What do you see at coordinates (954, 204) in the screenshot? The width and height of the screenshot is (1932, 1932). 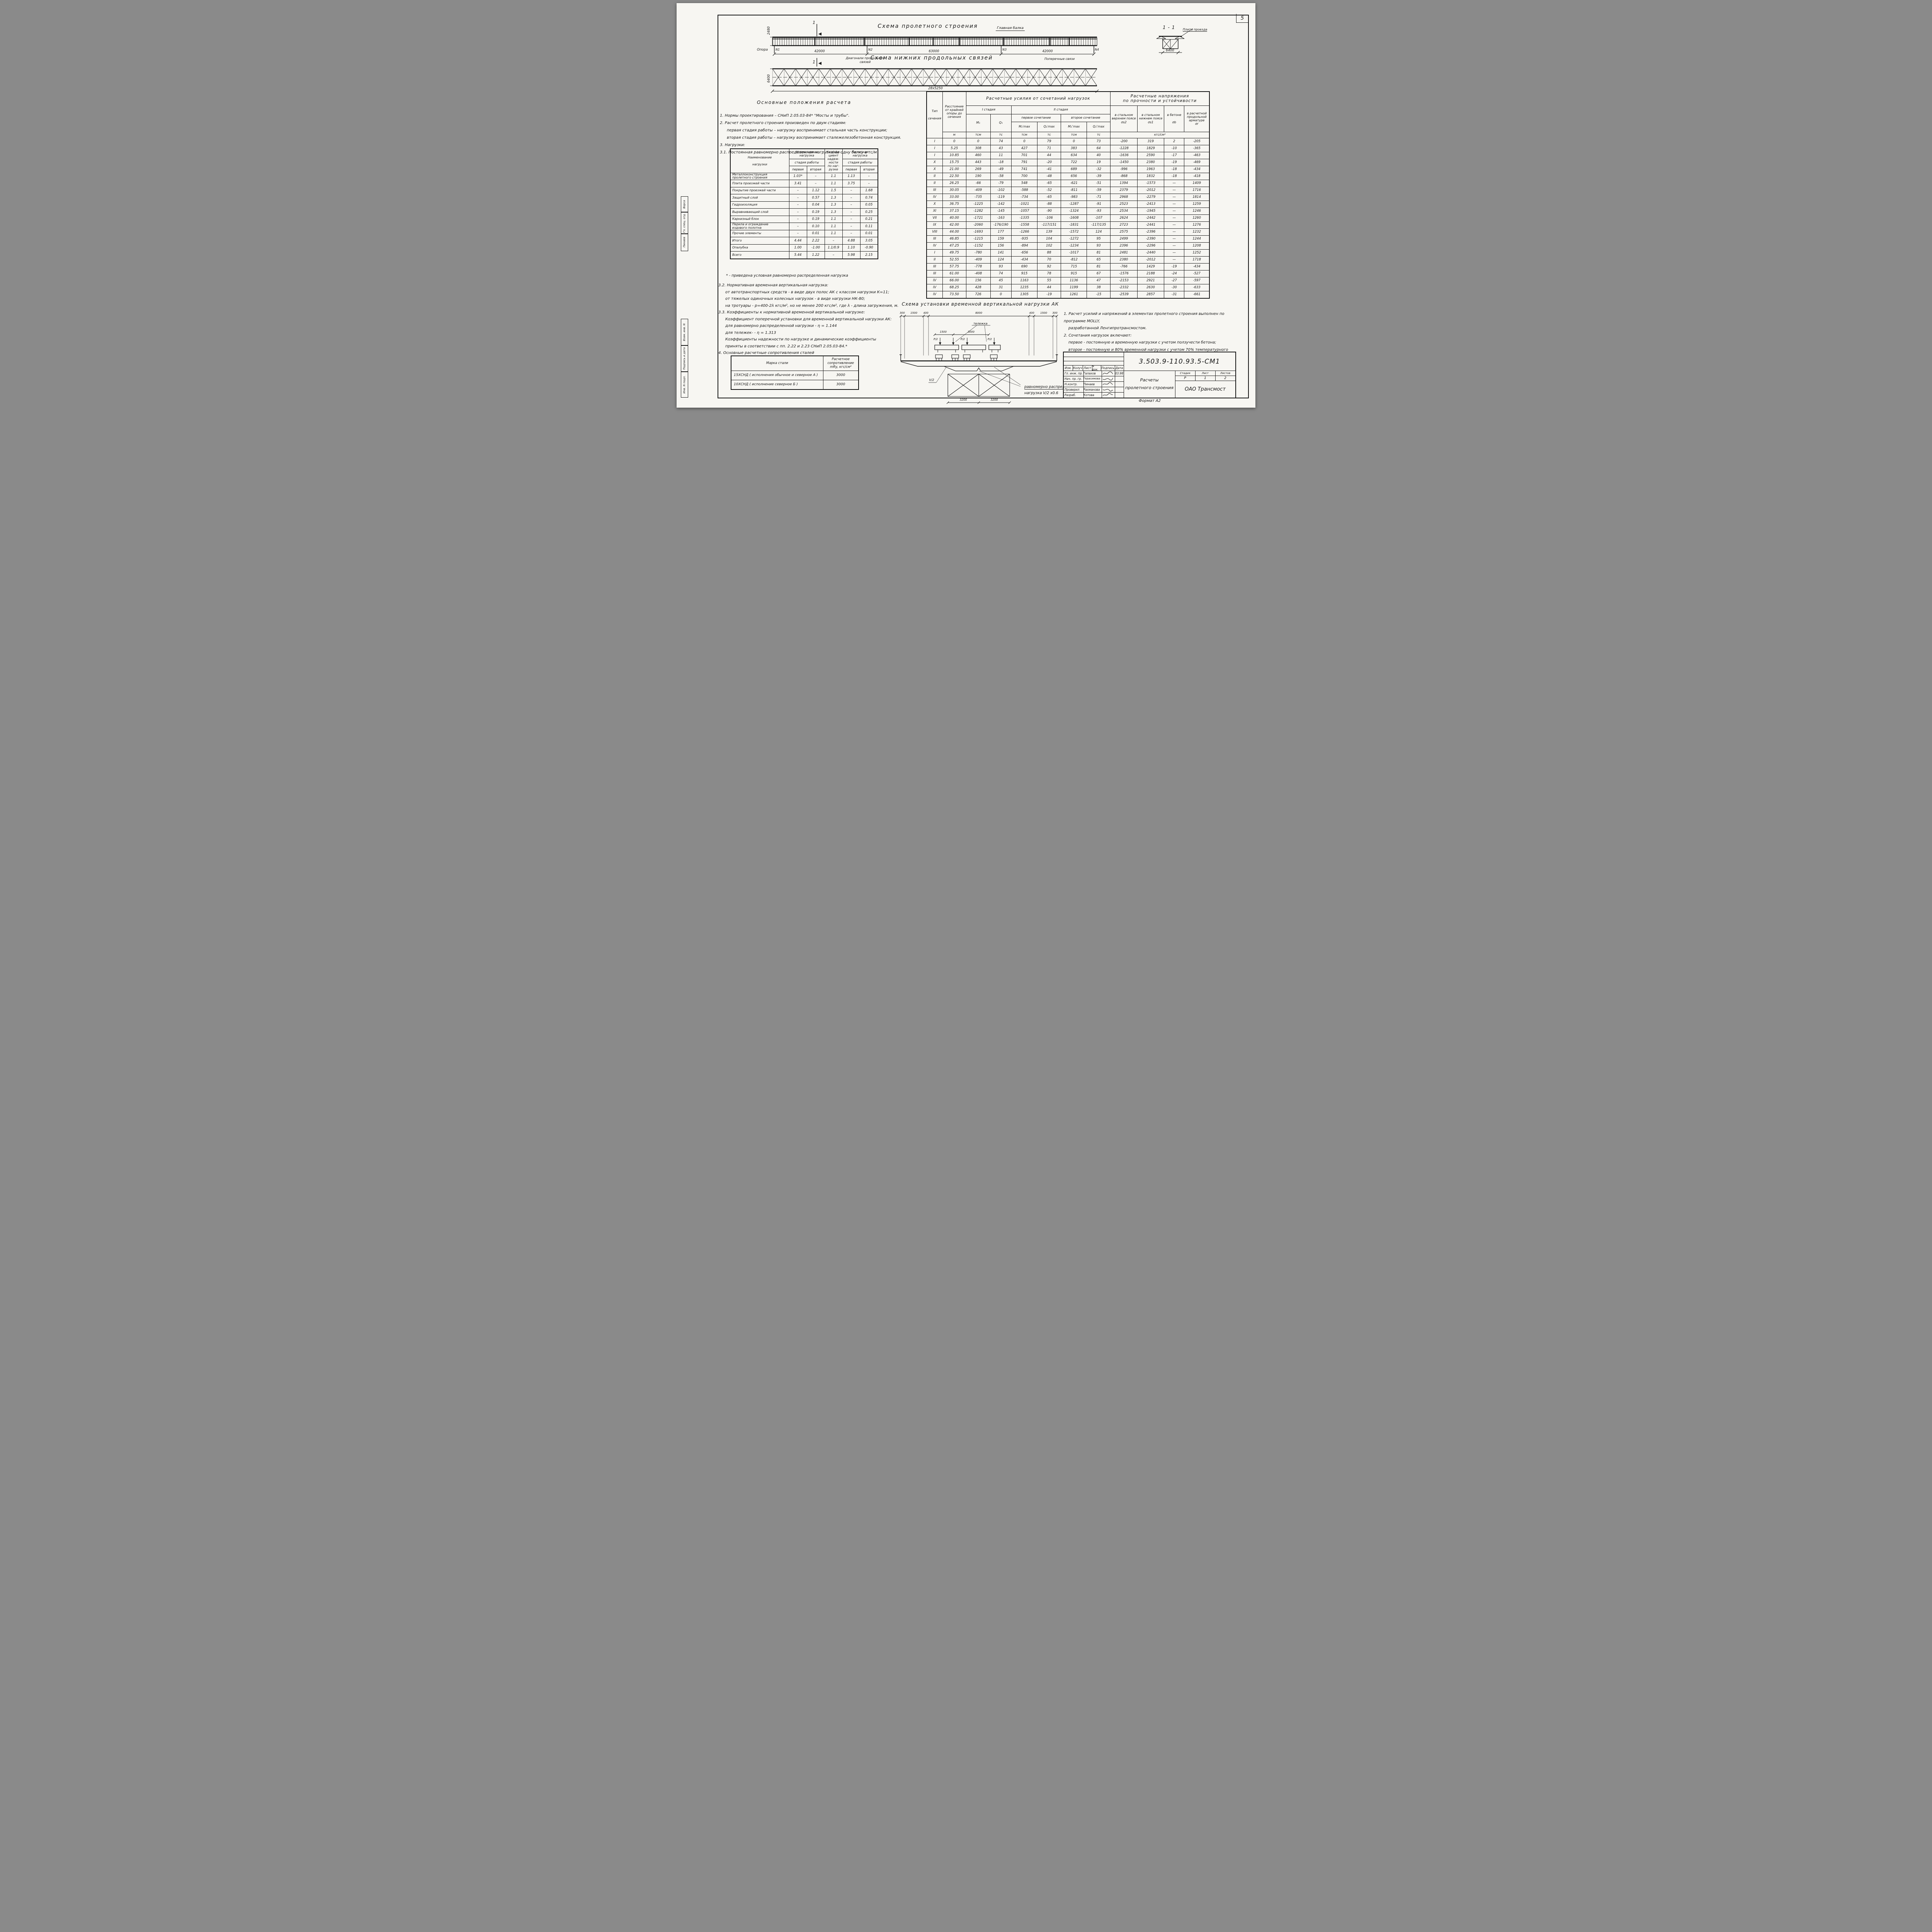 I see `table-cell: 36.75` at bounding box center [954, 204].